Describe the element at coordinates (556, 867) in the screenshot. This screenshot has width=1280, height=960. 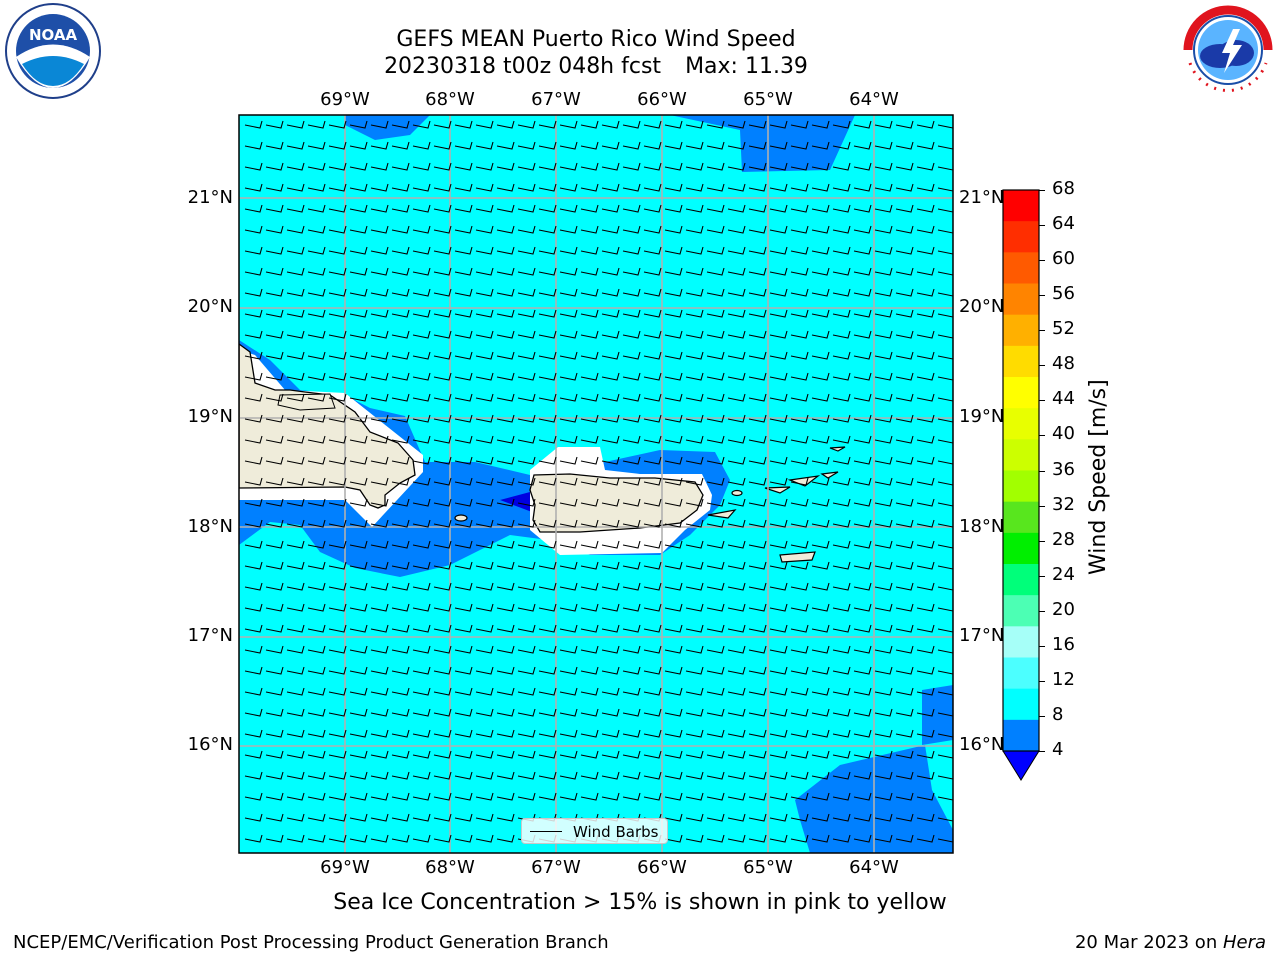
I see `lon-bottom-67w: 67°W` at that location.